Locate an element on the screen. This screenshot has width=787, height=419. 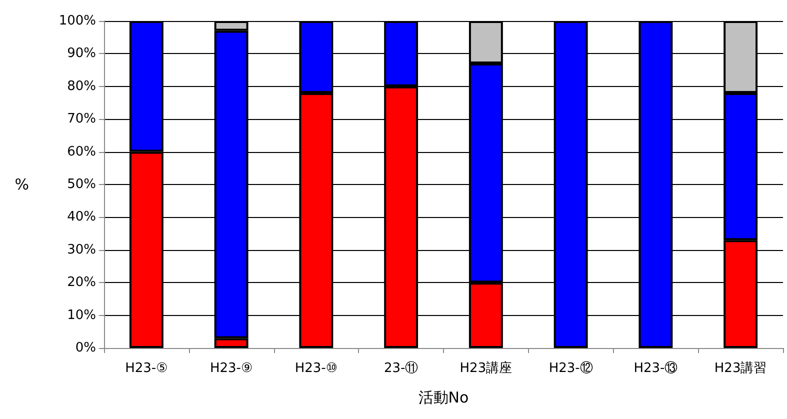
x-tick-label: H23講座 is located at coordinates (486, 368).